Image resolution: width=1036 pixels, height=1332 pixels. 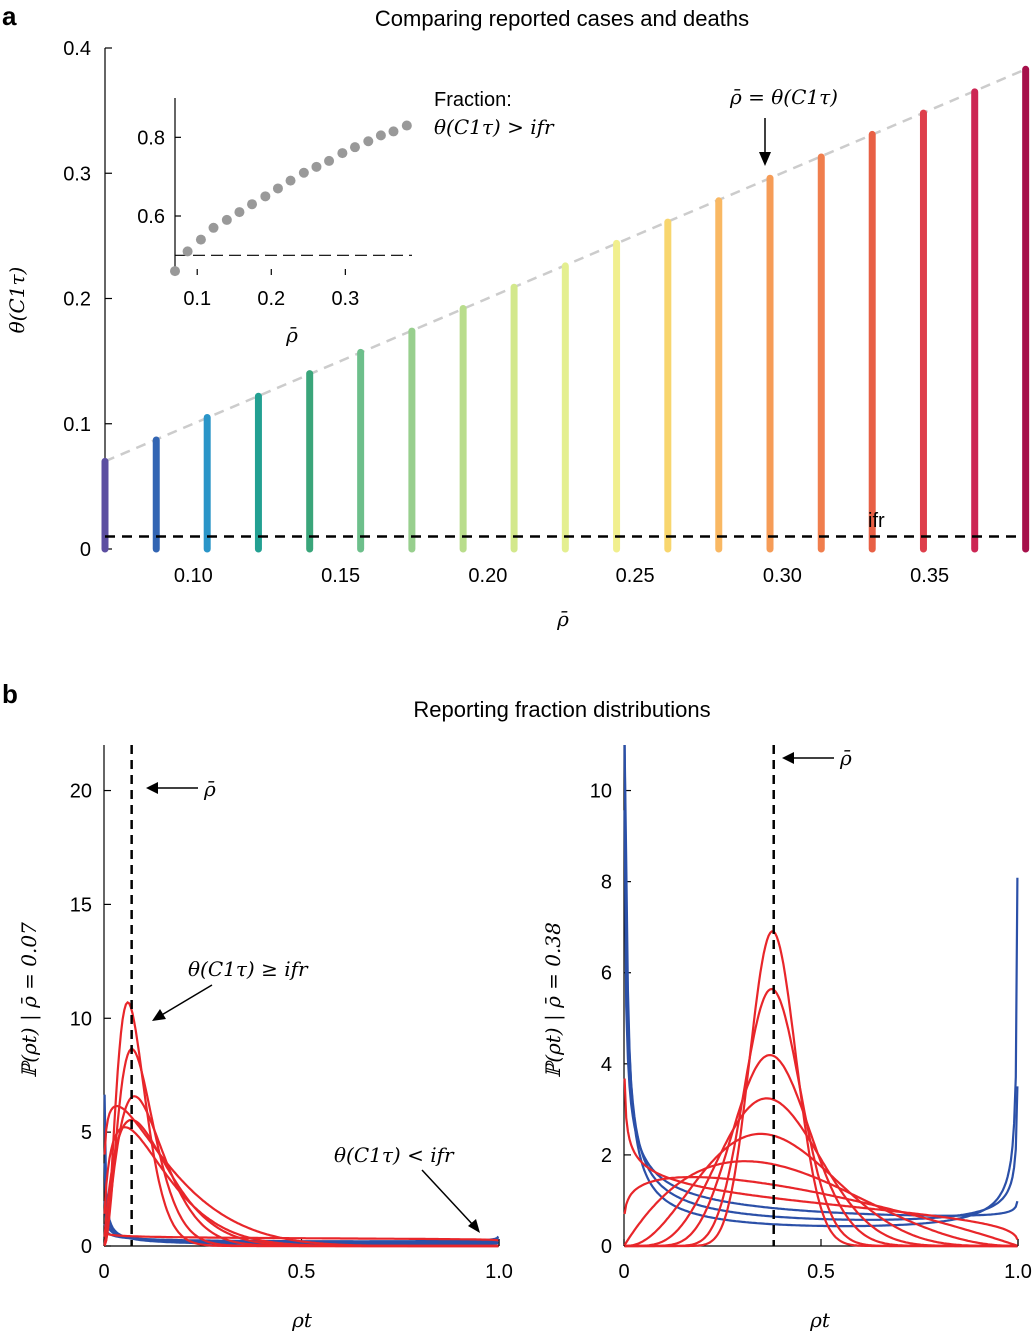 What do you see at coordinates (77, 49) in the screenshot?
I see `y-tick-label: 0.4` at bounding box center [77, 49].